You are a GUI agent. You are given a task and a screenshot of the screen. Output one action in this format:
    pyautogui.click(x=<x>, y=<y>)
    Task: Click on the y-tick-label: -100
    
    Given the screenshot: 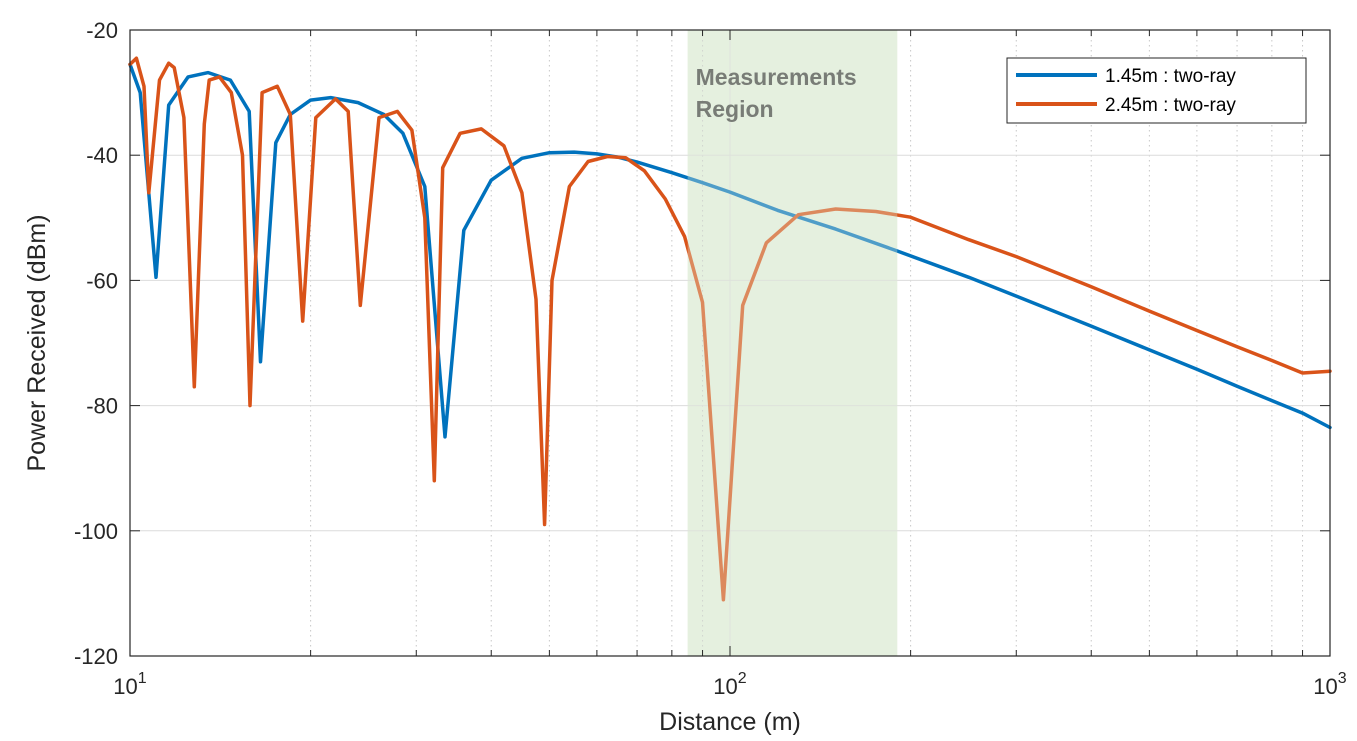 What is the action you would take?
    pyautogui.click(x=96, y=531)
    